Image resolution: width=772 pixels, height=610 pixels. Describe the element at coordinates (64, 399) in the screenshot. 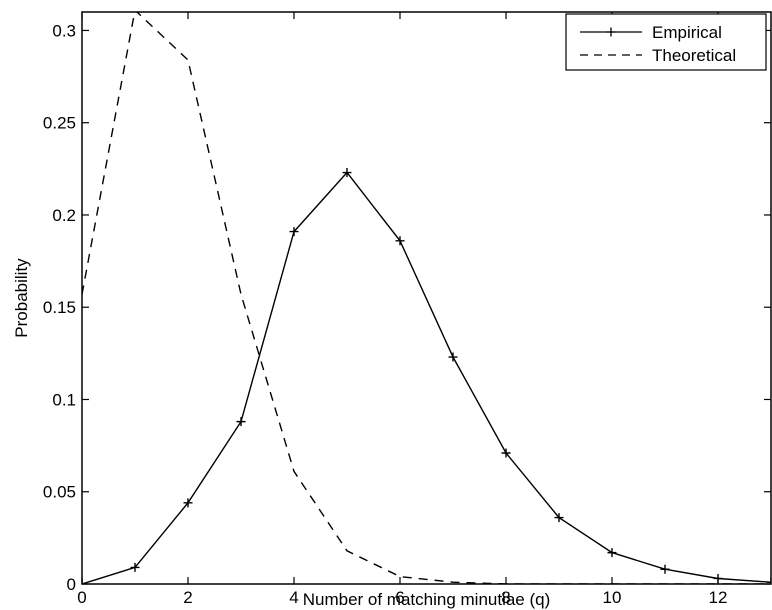

I see `y-tick-label: 0.1` at that location.